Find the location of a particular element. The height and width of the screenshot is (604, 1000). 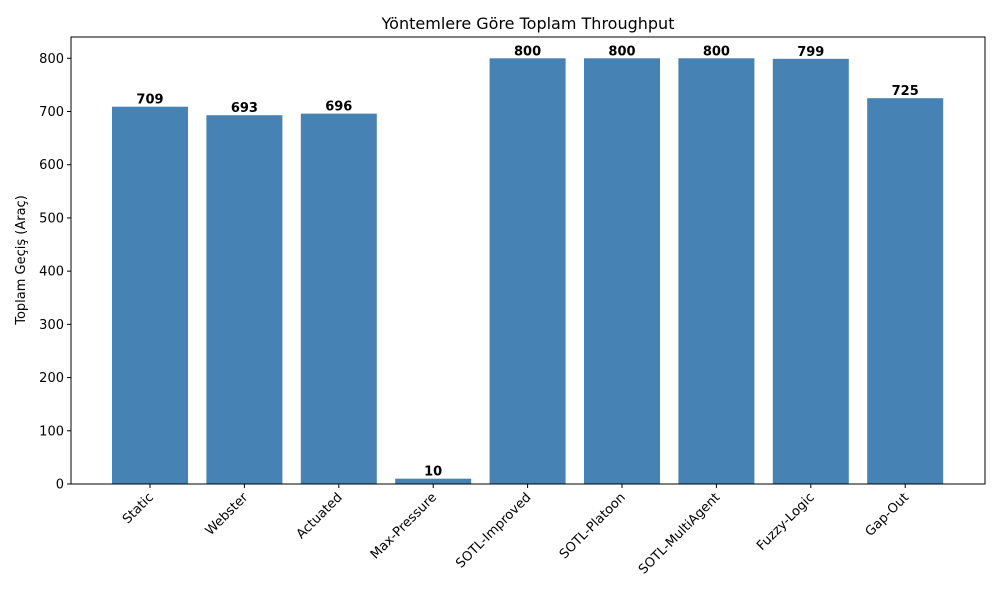

x-tick-label: Max-Pressure is located at coordinates (404, 526).